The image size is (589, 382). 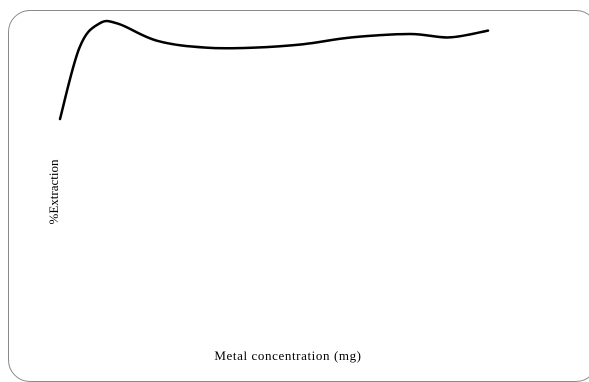 I want to click on y-axis-label: %Extraction, so click(x=53, y=191).